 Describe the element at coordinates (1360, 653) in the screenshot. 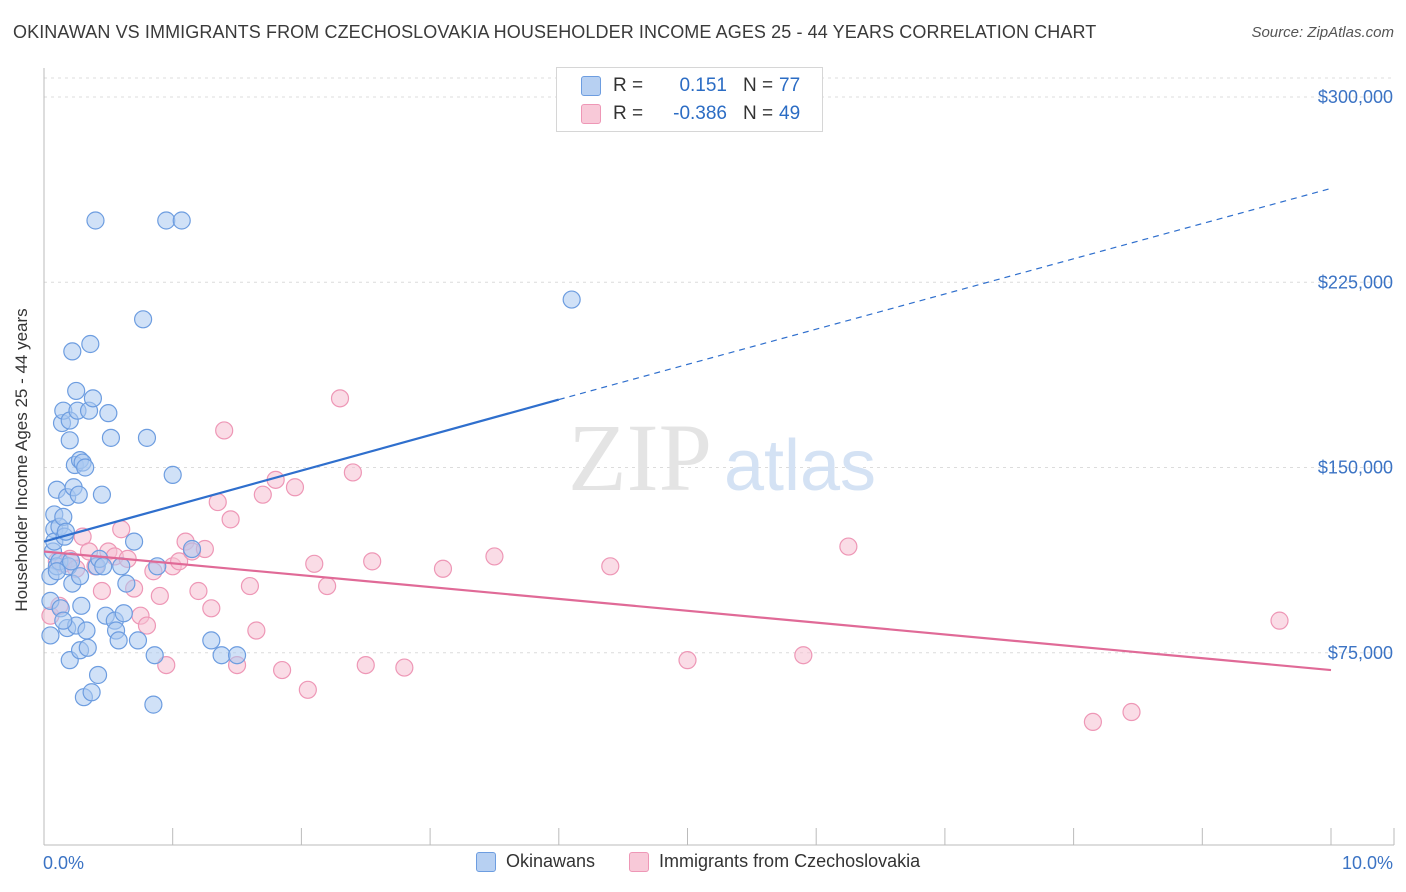

I see `y-tick-label: $75,000` at that location.